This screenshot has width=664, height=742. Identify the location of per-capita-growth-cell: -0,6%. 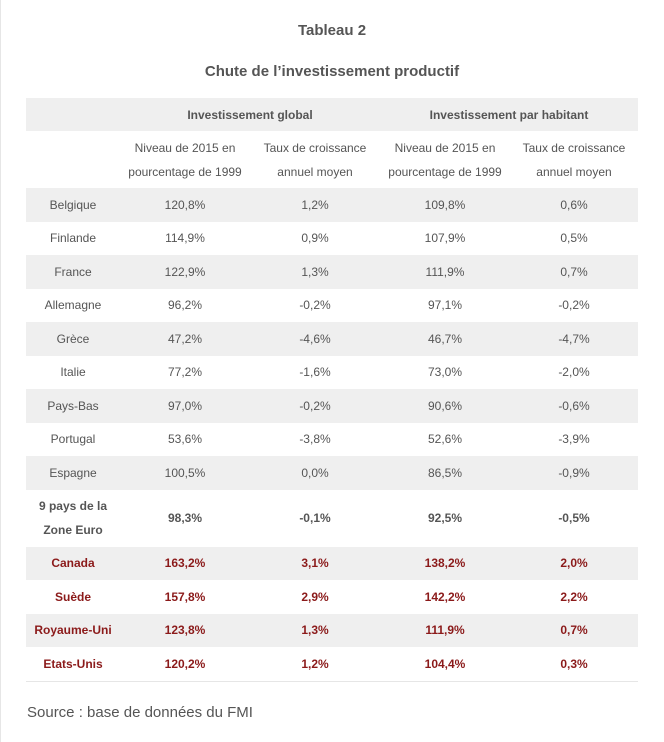
(574, 406).